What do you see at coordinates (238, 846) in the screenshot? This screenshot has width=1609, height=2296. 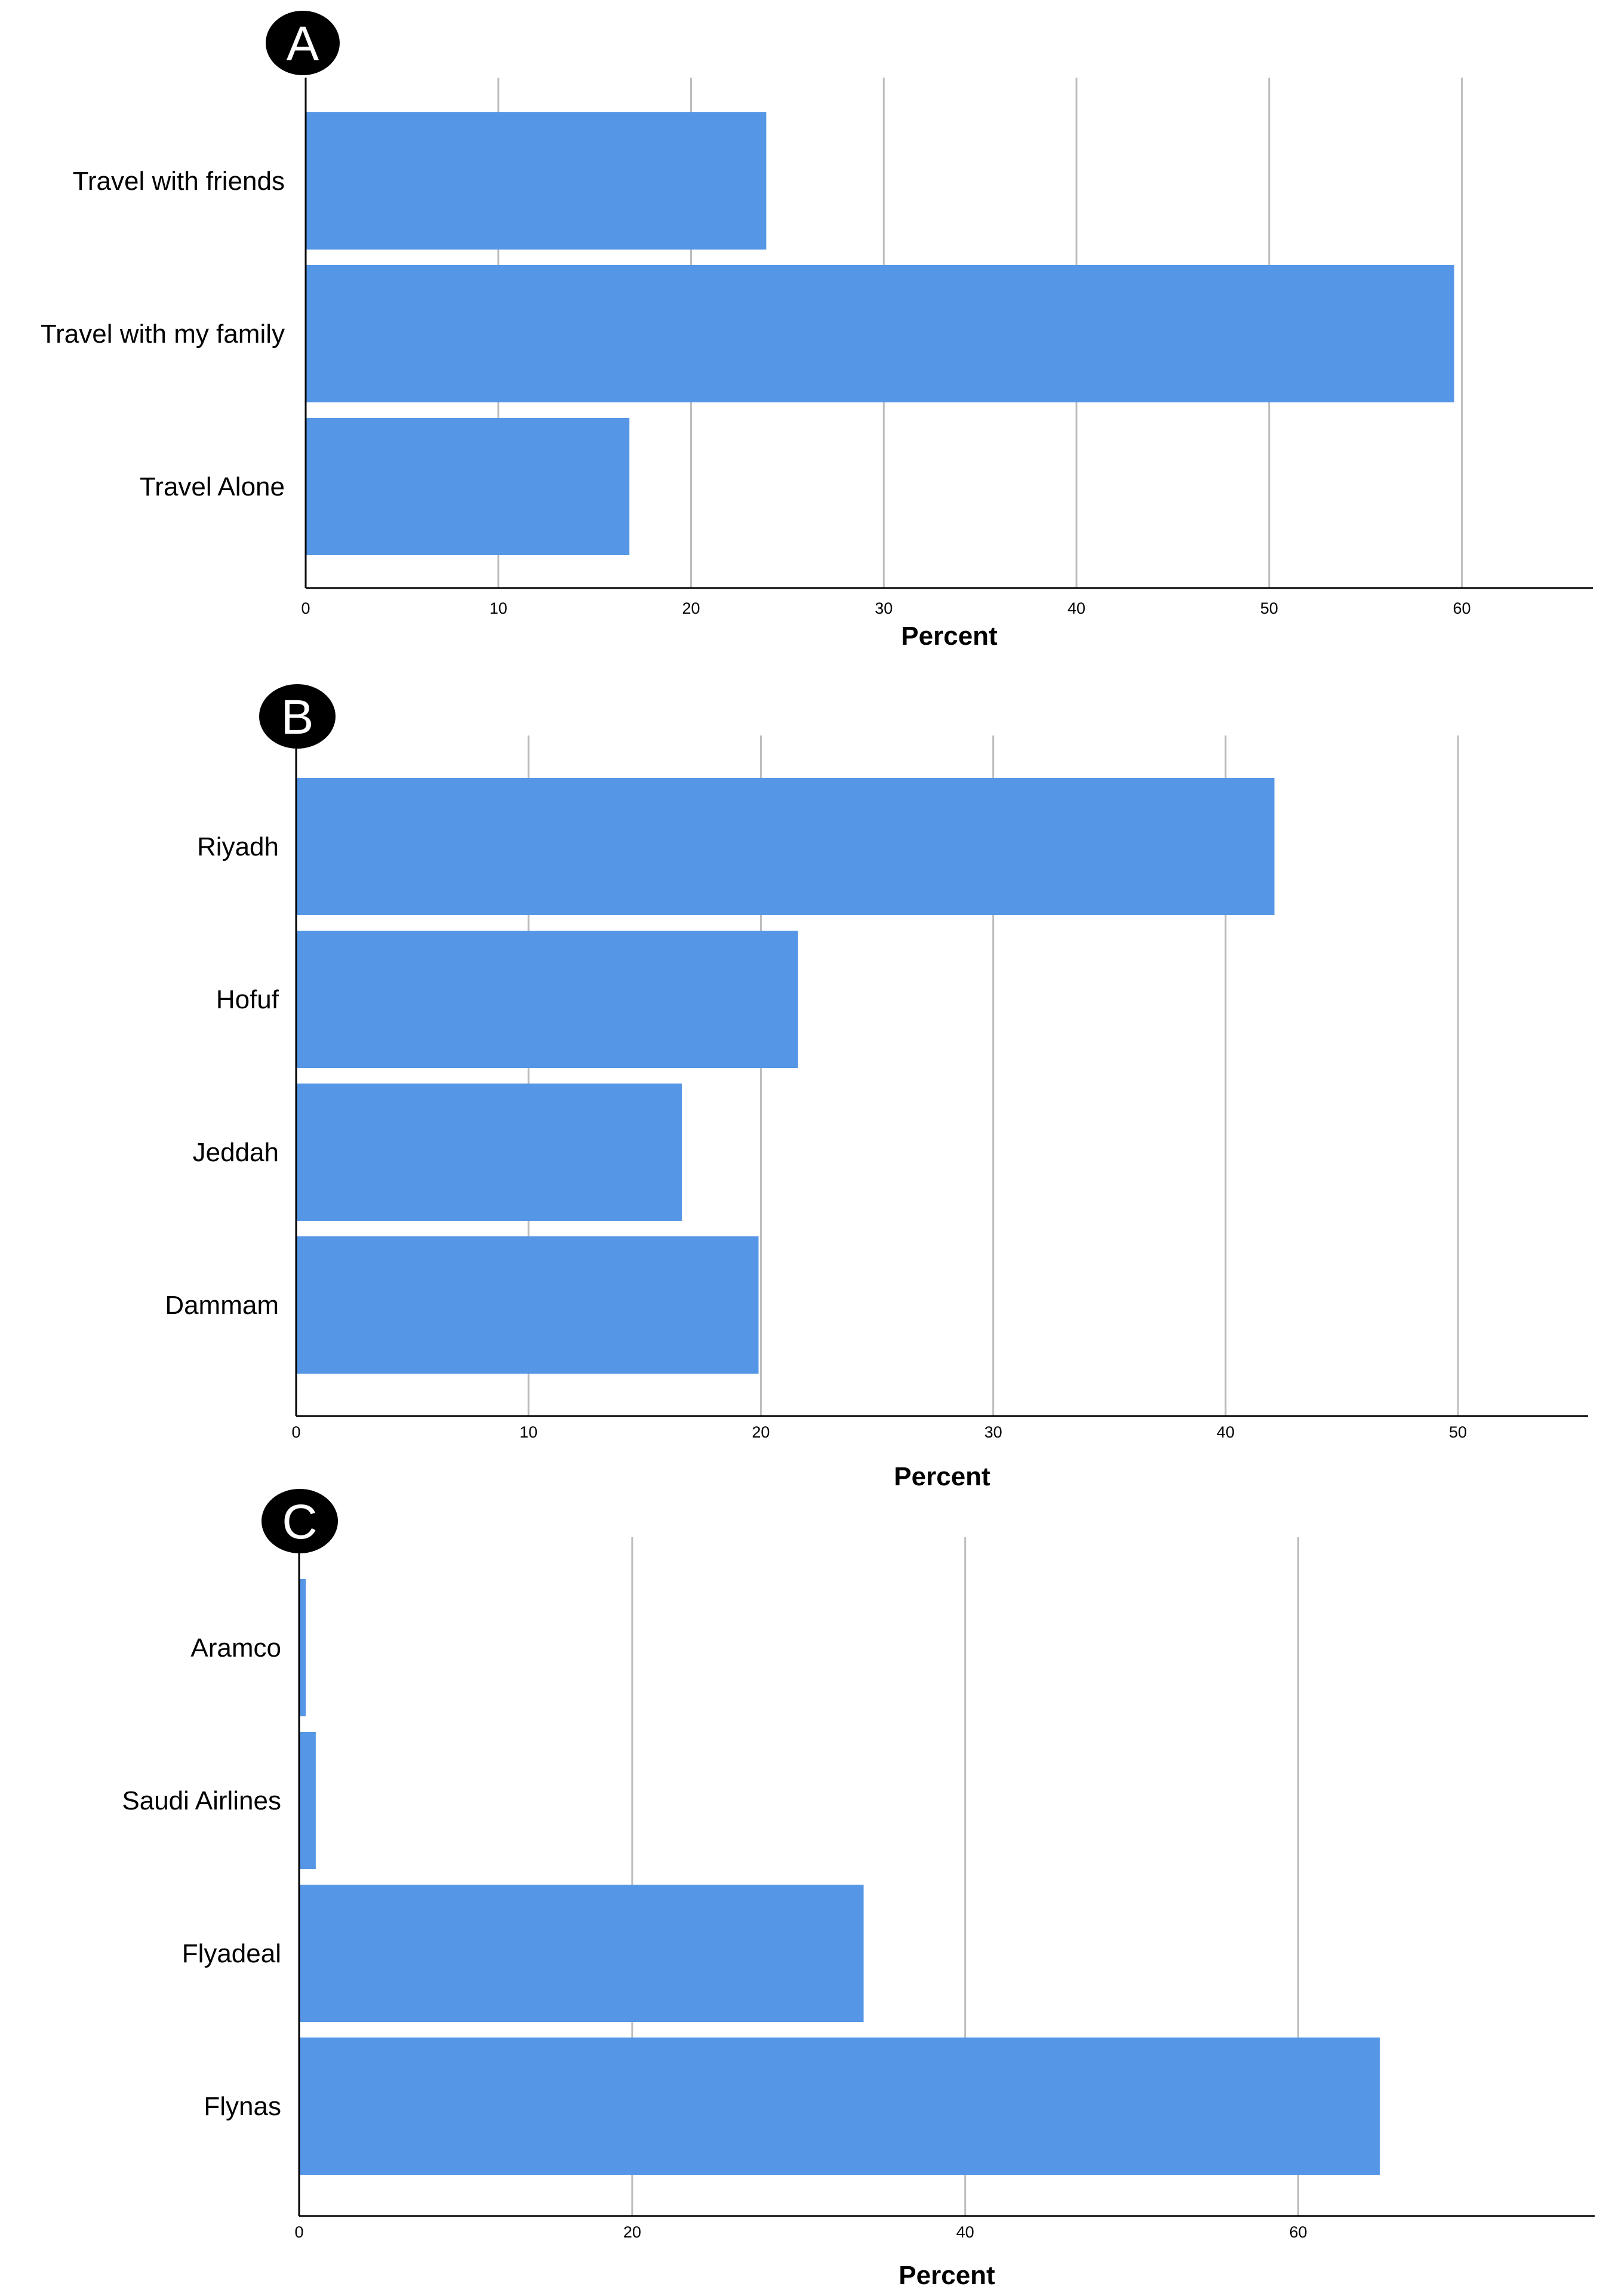 I see `panel-b-category-label: Riyadh` at bounding box center [238, 846].